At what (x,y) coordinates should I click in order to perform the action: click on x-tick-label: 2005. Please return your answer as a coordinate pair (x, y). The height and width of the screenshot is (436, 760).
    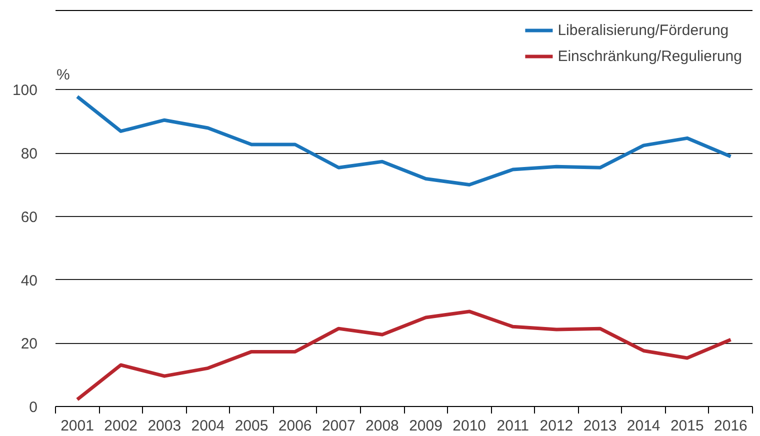
    Looking at the image, I should click on (251, 426).